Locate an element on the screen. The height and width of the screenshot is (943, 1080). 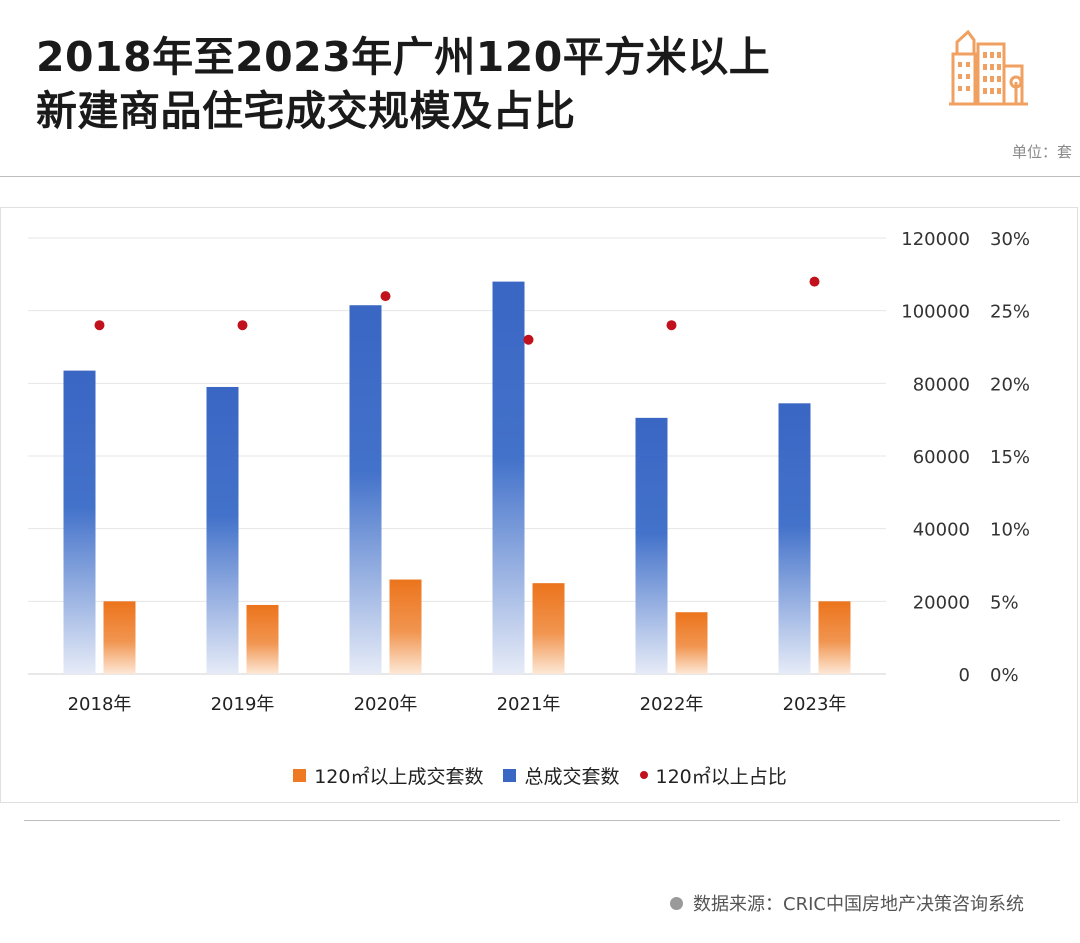
x-tick-label: 2018年 is located at coordinates (100, 704).